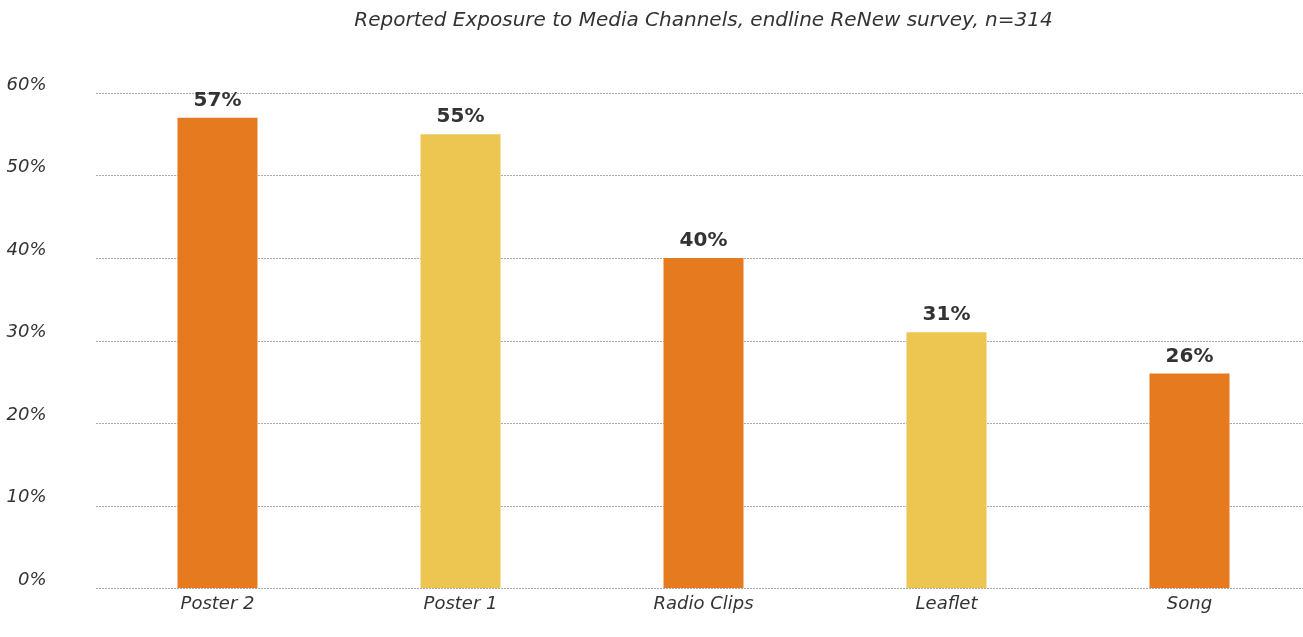  What do you see at coordinates (460, 115) in the screenshot?
I see `data-label: 55%` at bounding box center [460, 115].